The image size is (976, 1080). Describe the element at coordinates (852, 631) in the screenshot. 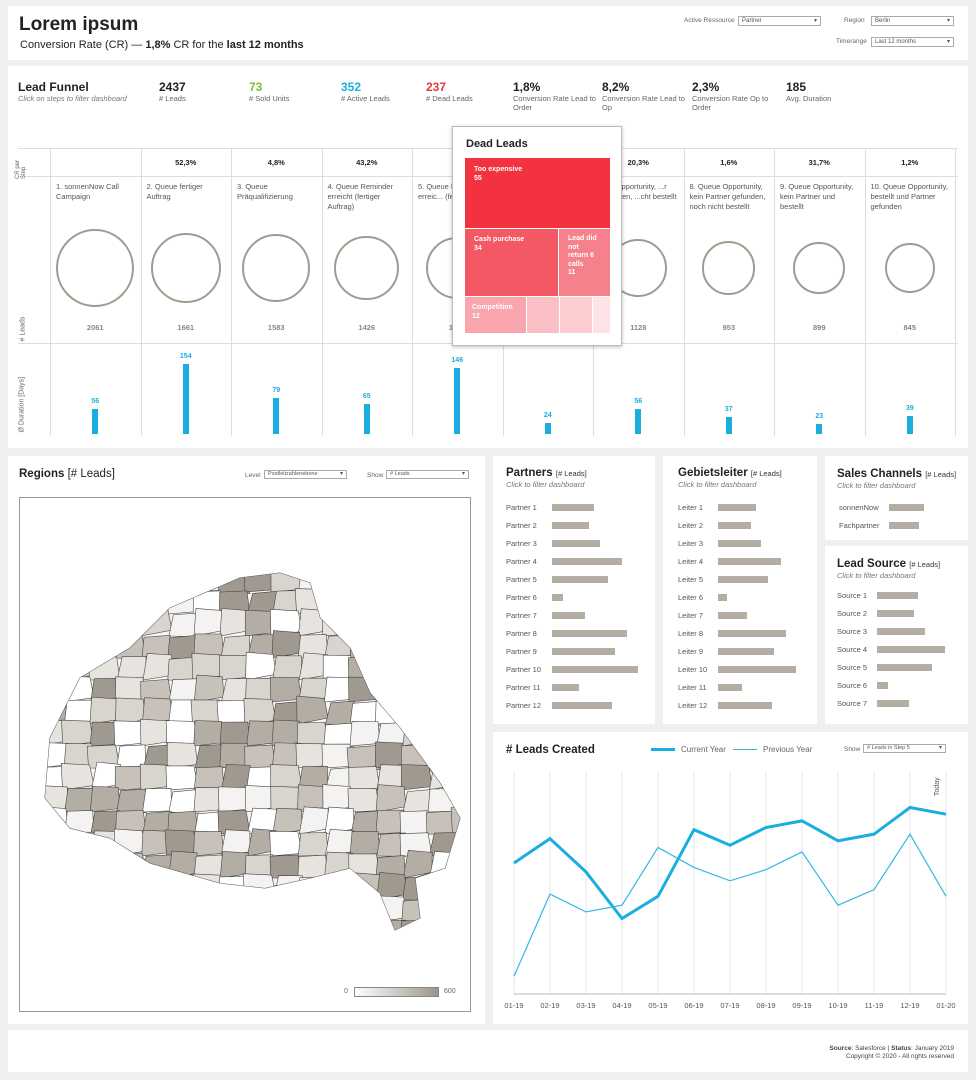

I see `sources-item-label: Source 3` at that location.